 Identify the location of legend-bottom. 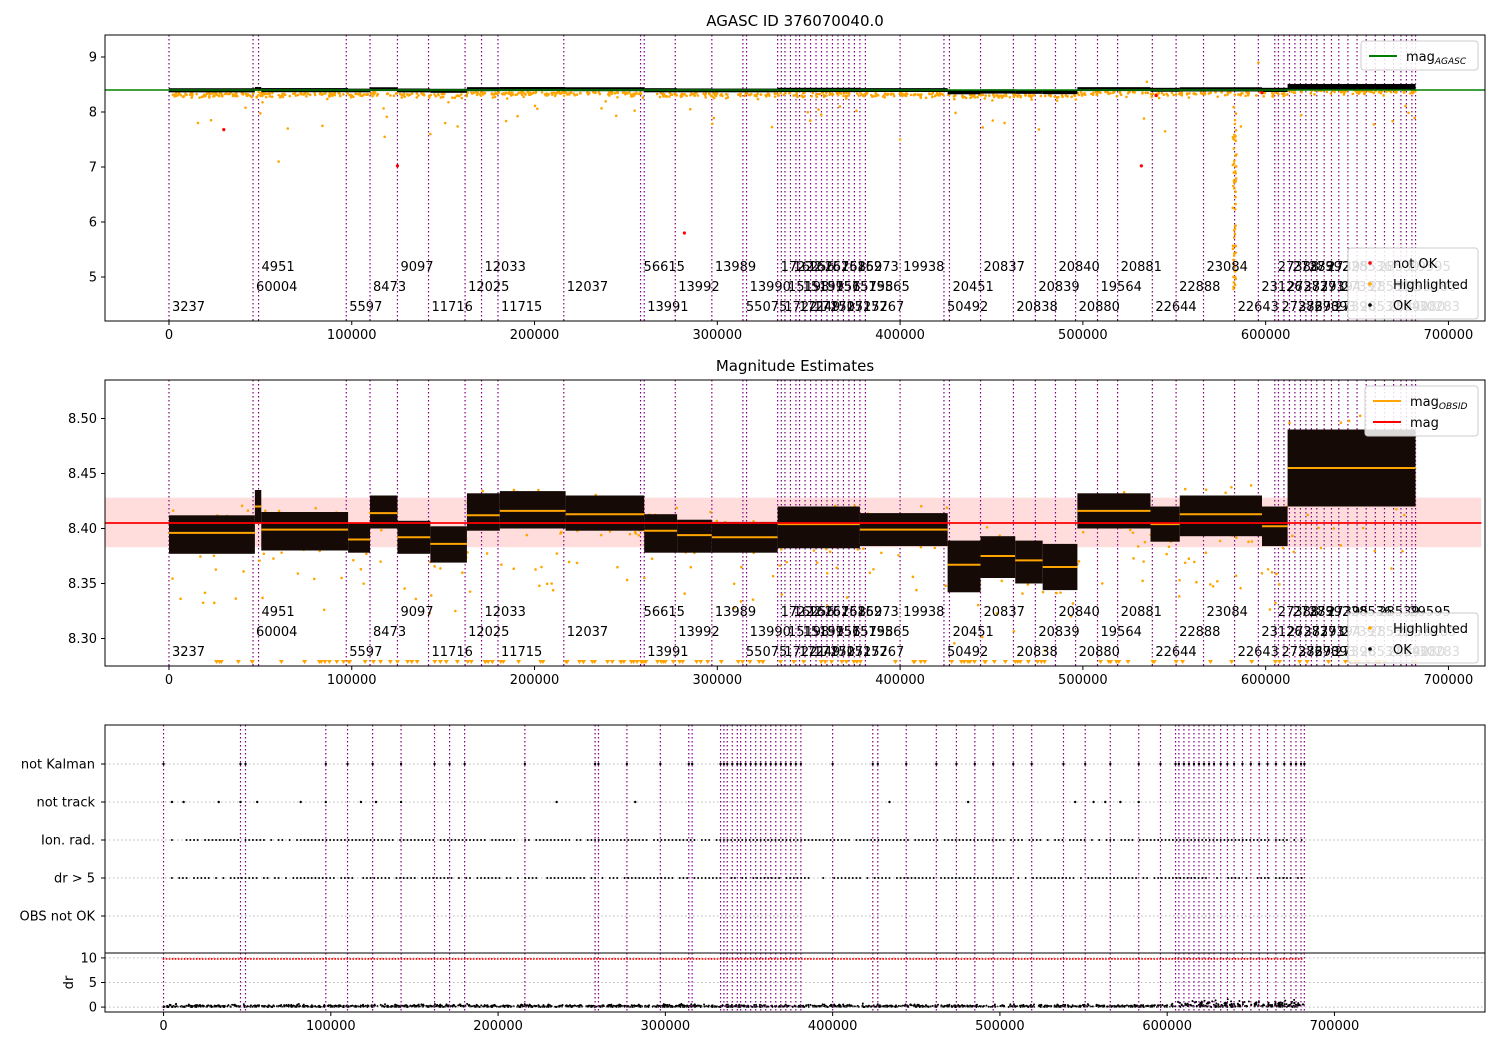
(1413, 283).